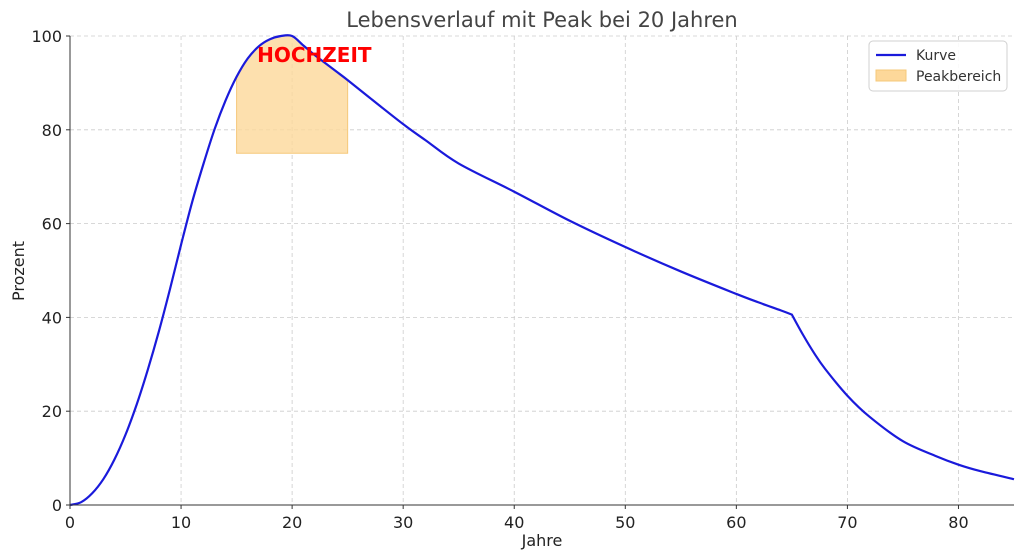 This screenshot has width=1024, height=559. What do you see at coordinates (52, 411) in the screenshot?
I see `y-tick-label: 20` at bounding box center [52, 411].